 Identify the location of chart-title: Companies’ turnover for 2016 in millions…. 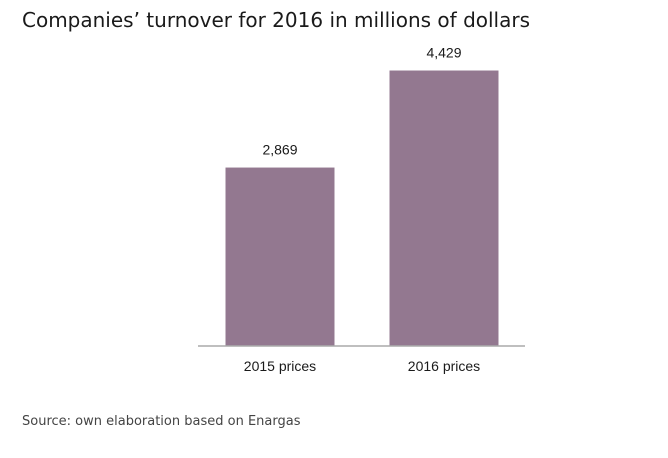
(276, 20).